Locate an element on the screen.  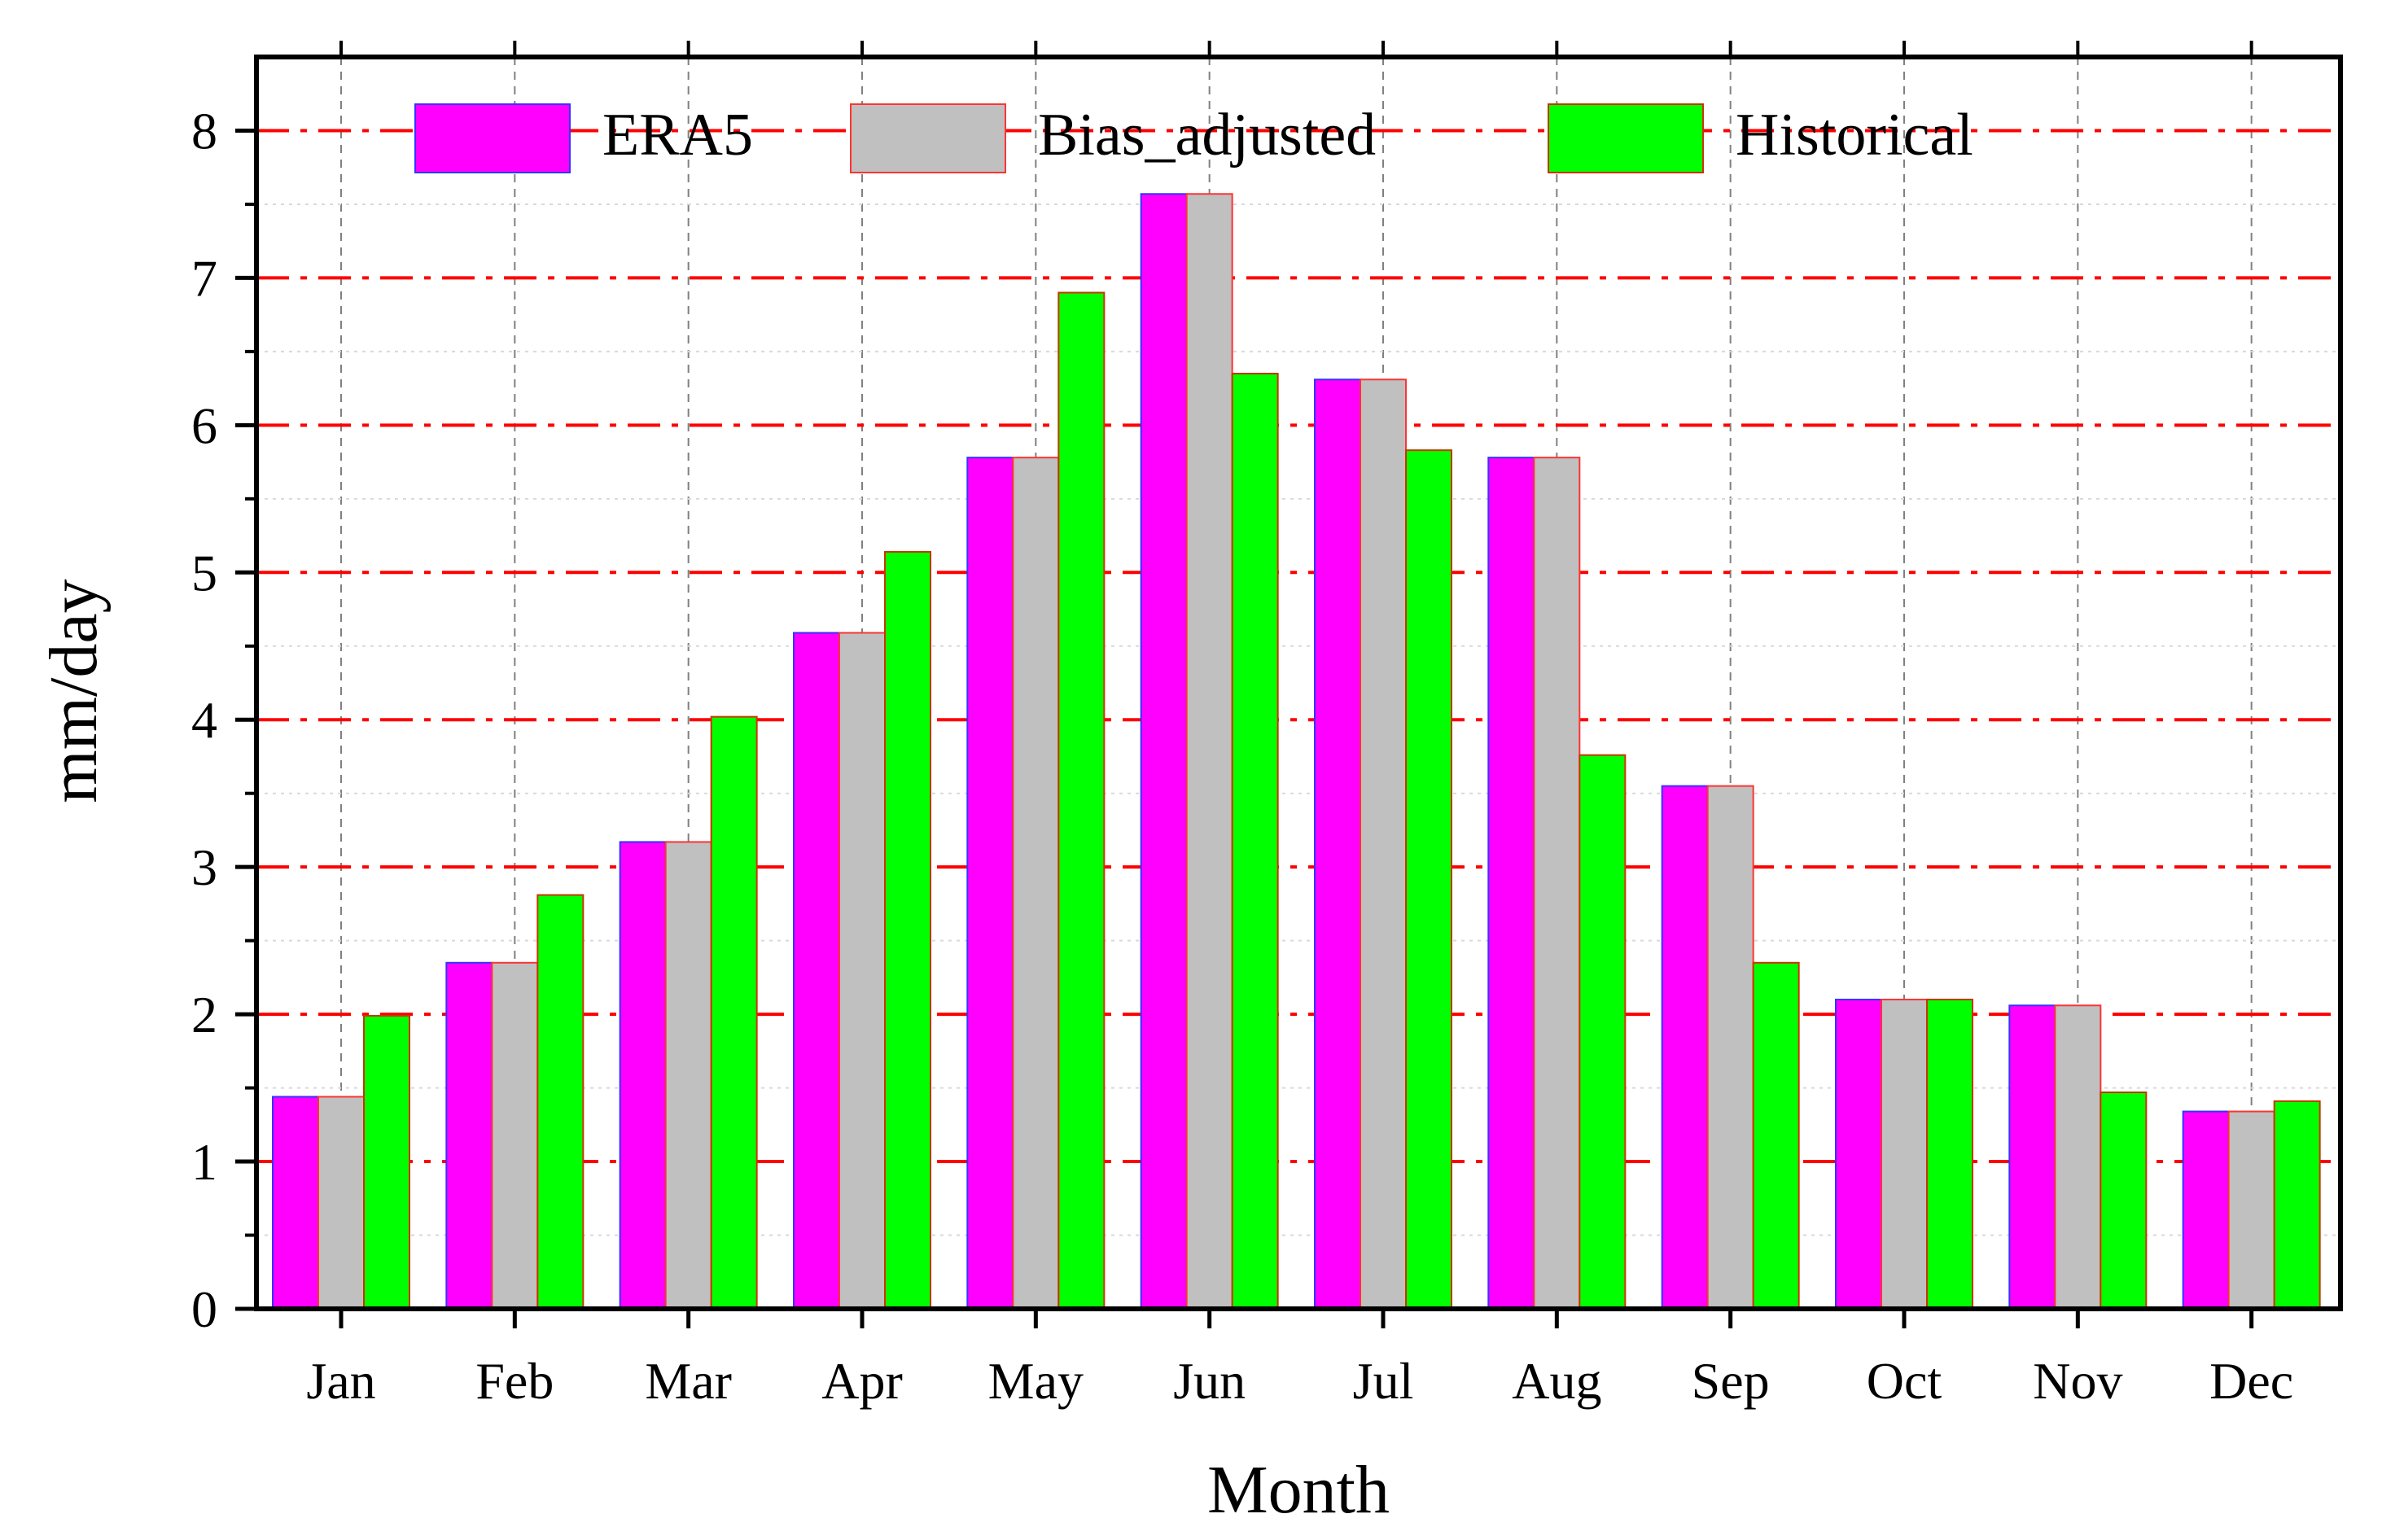
bar-bias-adjusted-feb is located at coordinates (515, 1135).